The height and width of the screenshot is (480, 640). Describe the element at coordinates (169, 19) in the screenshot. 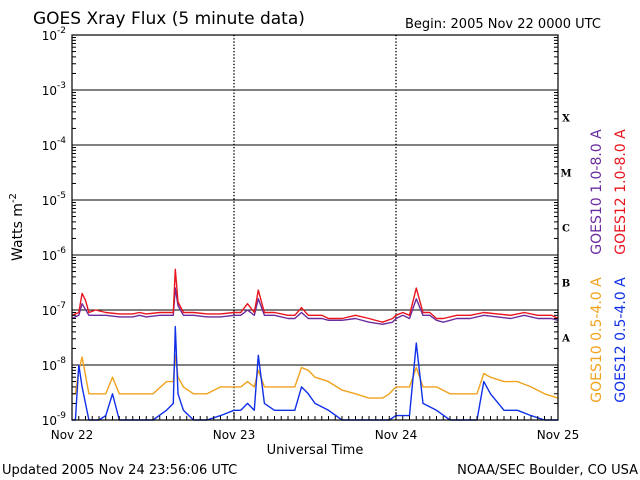

I see `chart-title: GOES Xray Flux (5 minute data)` at that location.